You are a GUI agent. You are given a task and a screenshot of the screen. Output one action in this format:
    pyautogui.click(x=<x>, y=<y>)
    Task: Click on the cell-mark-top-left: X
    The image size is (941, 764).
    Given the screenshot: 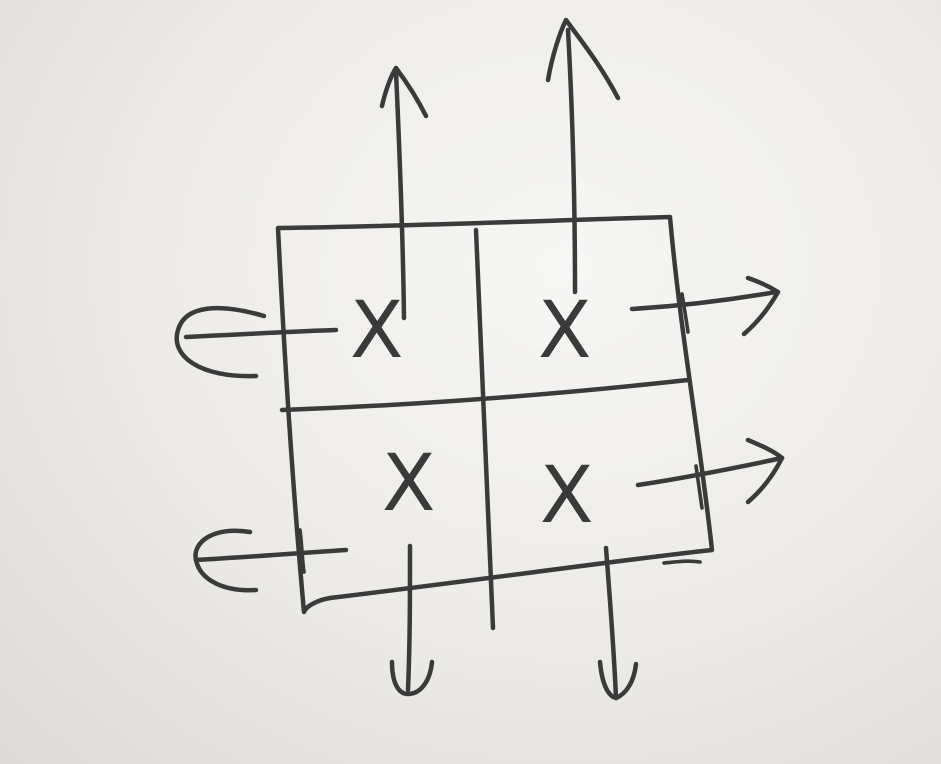 What is the action you would take?
    pyautogui.click(x=376, y=331)
    